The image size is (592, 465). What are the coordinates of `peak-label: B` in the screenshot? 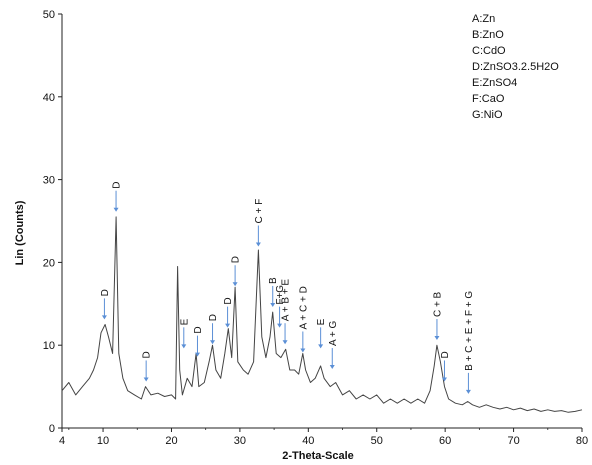 It's located at (273, 280).